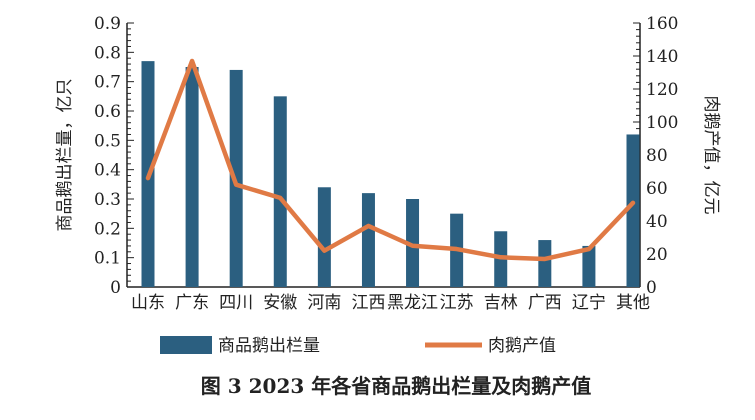 This screenshot has height=420, width=755. Describe the element at coordinates (107, 83) in the screenshot. I see `y-tick-label: 0.7` at that location.